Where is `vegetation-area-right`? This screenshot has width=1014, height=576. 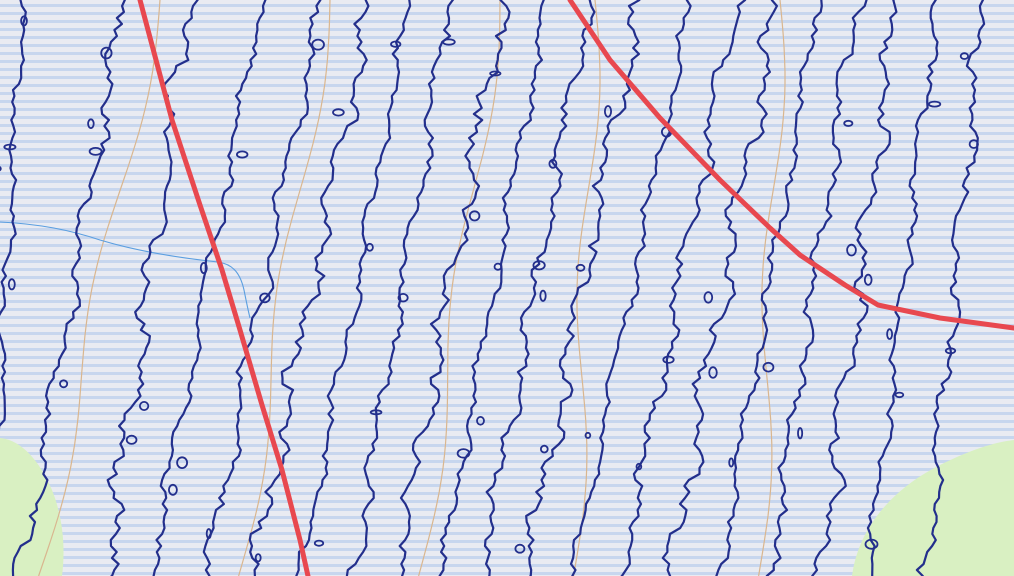 vegetation-area-right is located at coordinates (933, 508).